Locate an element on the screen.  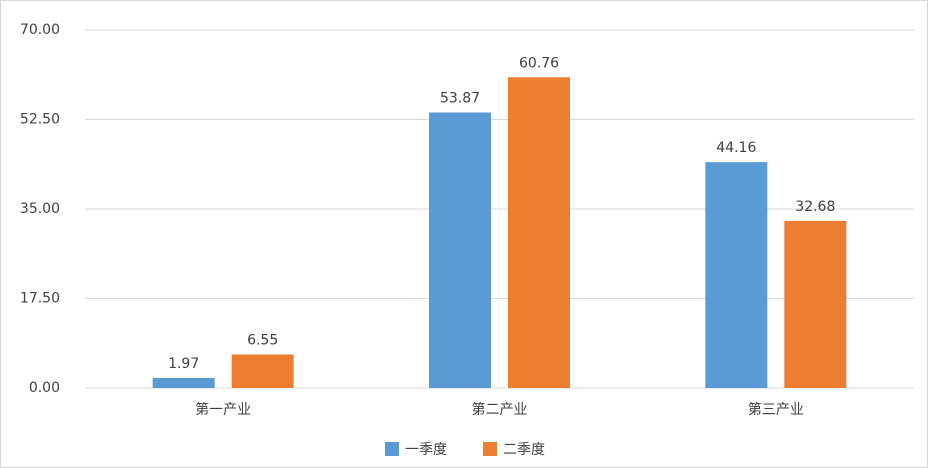
data-label: 32.68 is located at coordinates (815, 207).